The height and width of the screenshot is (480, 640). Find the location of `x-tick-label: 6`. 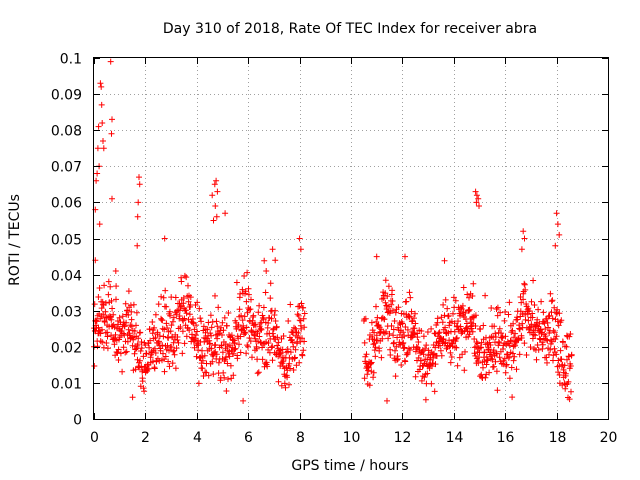

x-tick-label: 6 is located at coordinates (248, 438).